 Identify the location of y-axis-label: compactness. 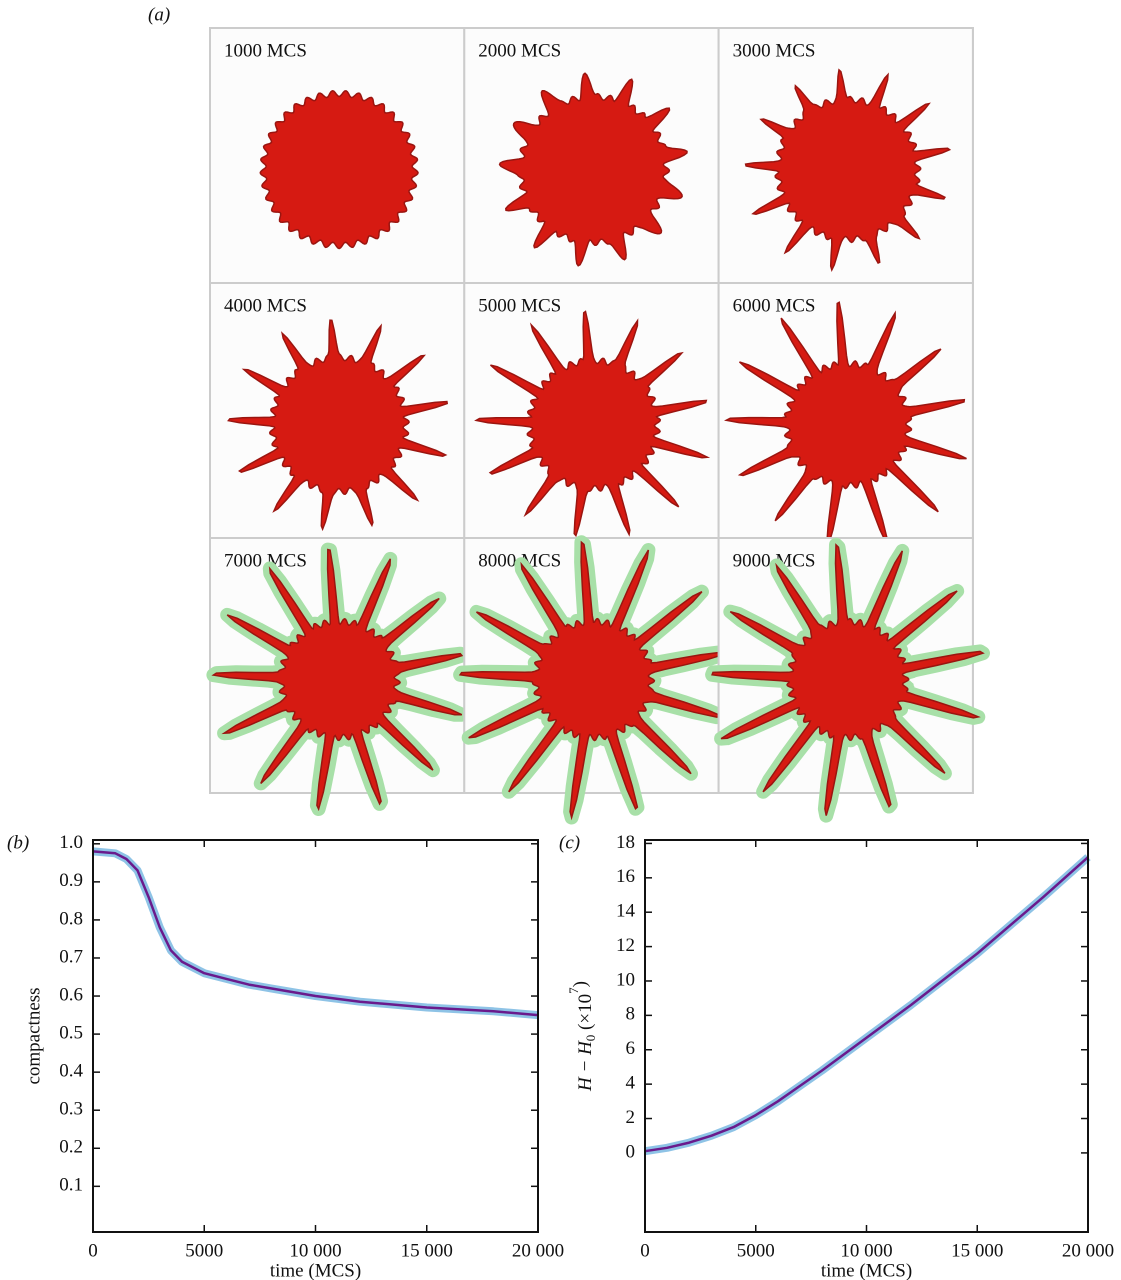
(33, 1035).